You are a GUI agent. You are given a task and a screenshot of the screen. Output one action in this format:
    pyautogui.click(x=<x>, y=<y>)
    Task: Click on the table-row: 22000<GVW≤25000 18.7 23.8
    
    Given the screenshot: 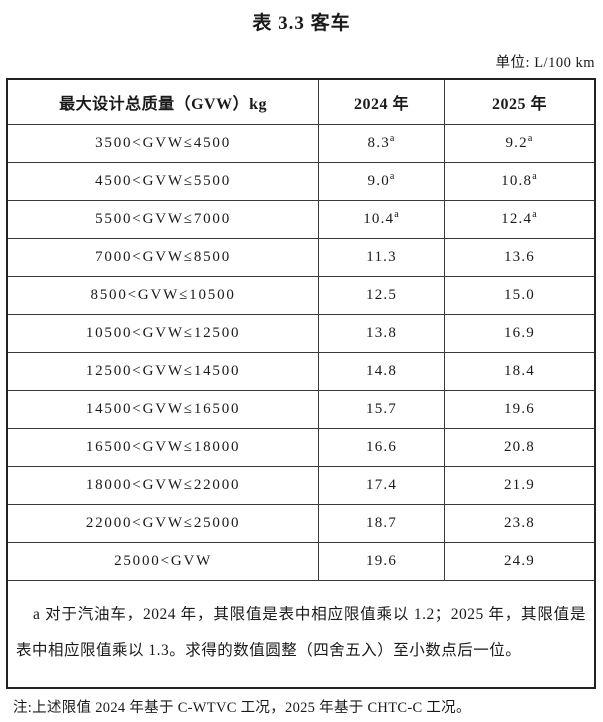 What is the action you would take?
    pyautogui.click(x=301, y=523)
    